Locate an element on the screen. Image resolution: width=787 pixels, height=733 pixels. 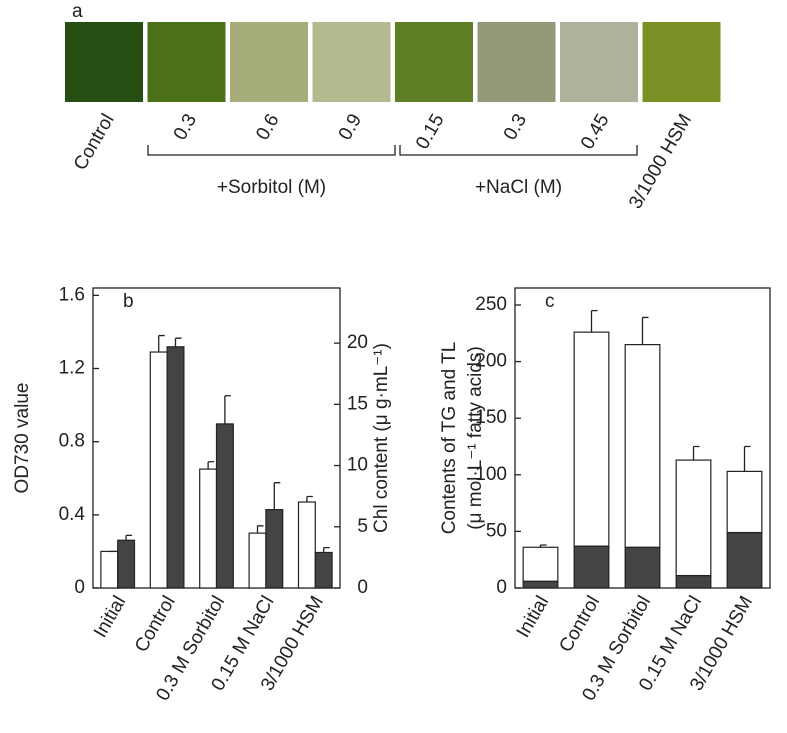
y2-tick-label: 20 is located at coordinates (357, 342).